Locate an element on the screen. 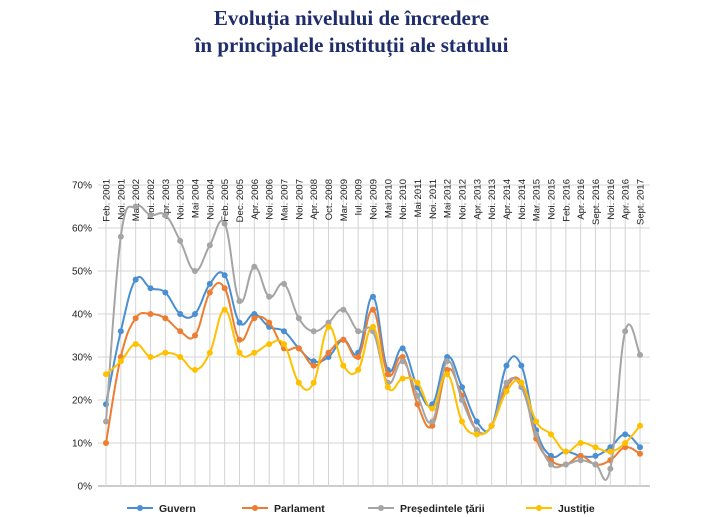  x-tick-label: Dec. 2005 is located at coordinates (240, 200).